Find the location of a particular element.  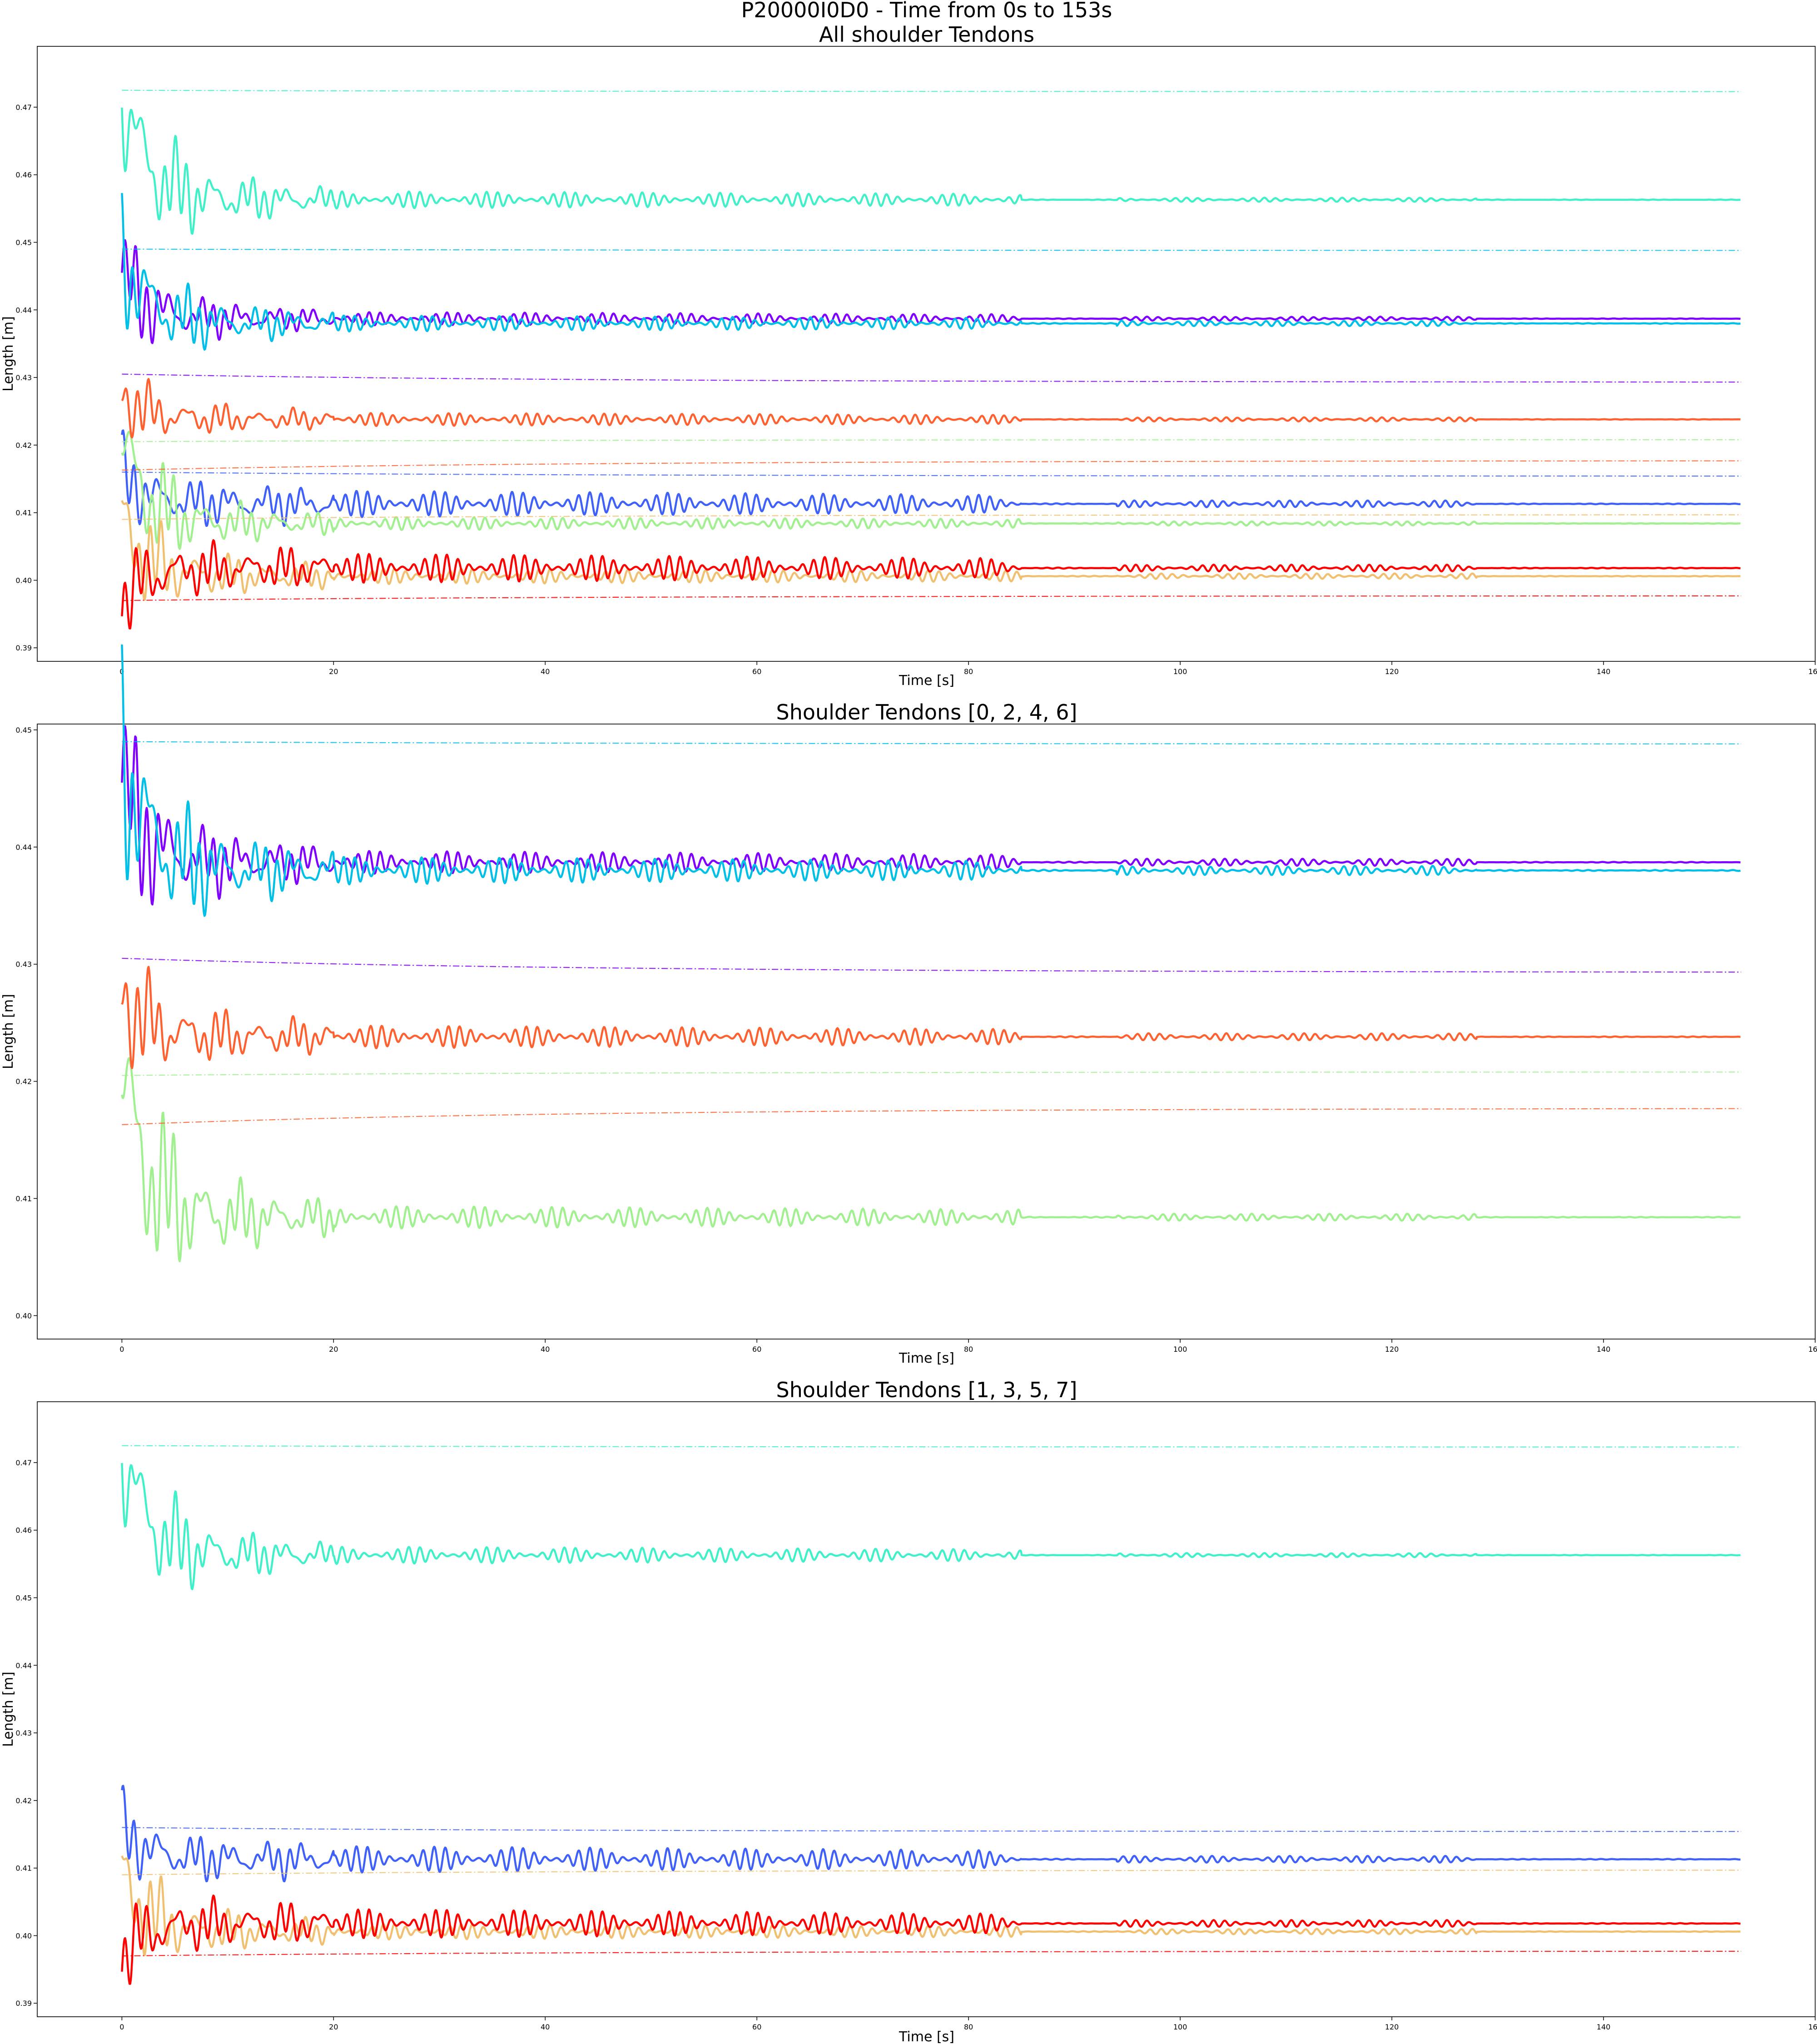

x-tick-label: 0 is located at coordinates (121, 1350).